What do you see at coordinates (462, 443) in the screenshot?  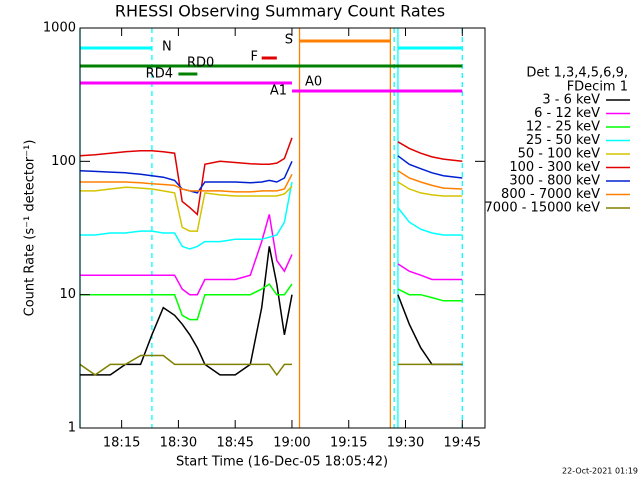 I see `x-tick-label: 19:45` at bounding box center [462, 443].